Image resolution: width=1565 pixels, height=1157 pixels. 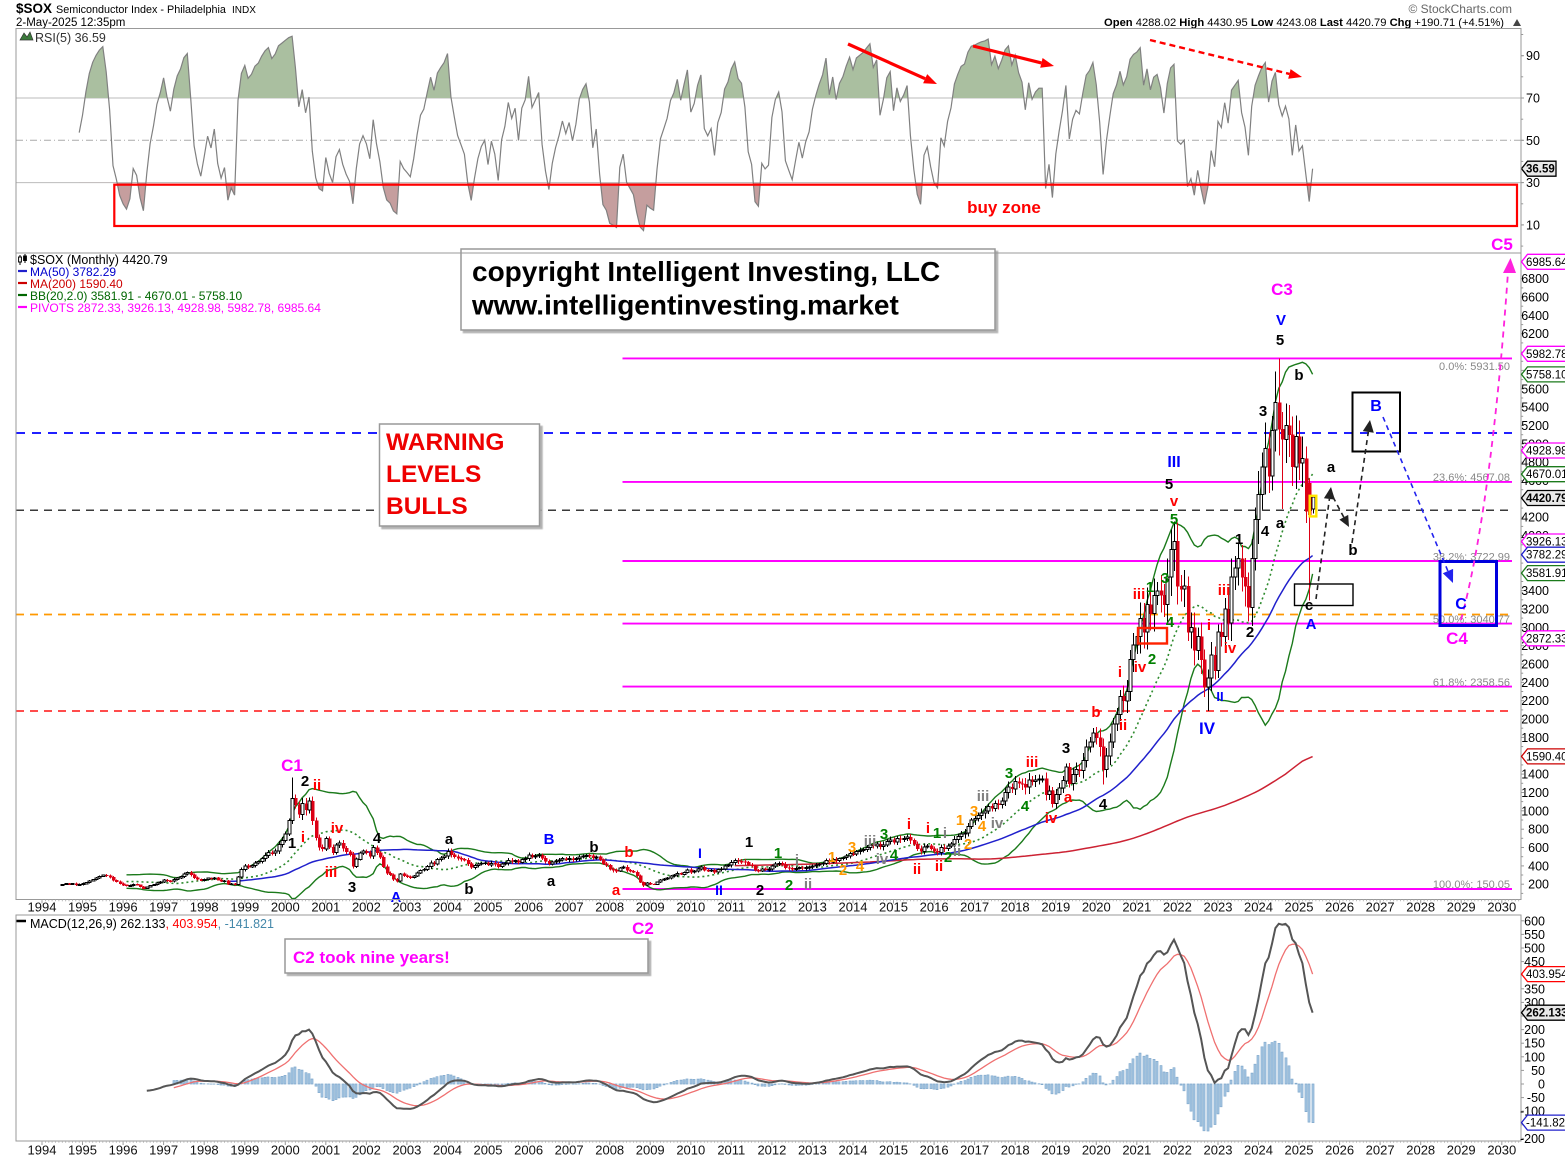 What do you see at coordinates (1535, 610) in the screenshot?
I see `svg-text: 3200` at bounding box center [1535, 610].